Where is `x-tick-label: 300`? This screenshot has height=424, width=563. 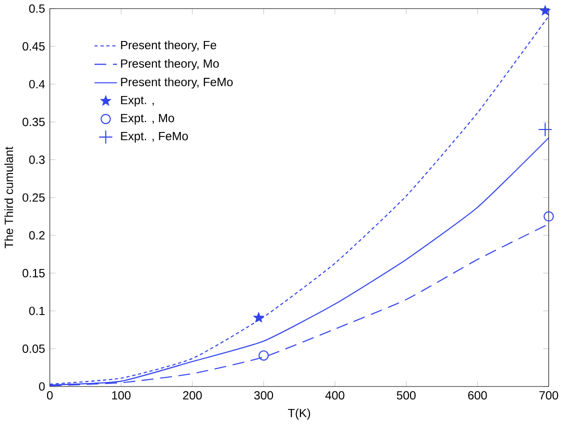 x-tick-label: 300 is located at coordinates (264, 395).